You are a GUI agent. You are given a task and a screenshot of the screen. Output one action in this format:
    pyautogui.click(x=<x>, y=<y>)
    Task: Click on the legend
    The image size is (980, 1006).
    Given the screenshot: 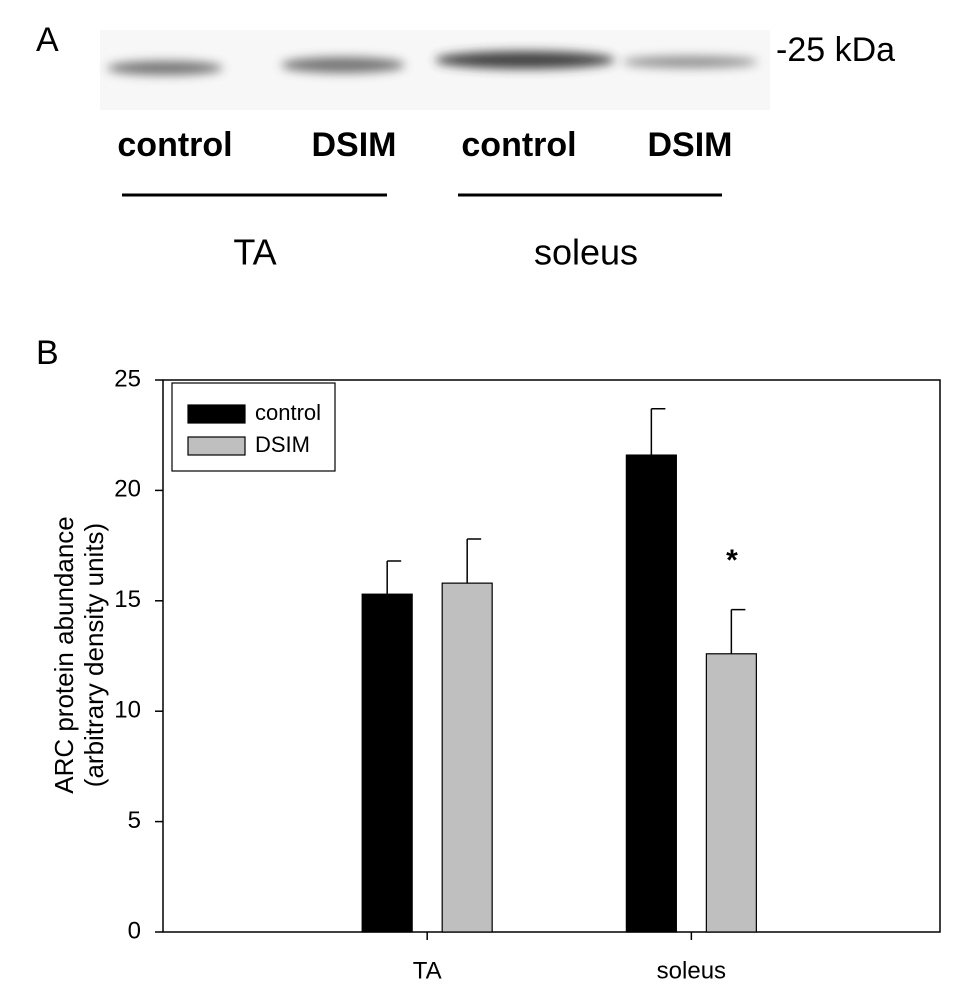 What is the action you would take?
    pyautogui.click(x=253, y=427)
    